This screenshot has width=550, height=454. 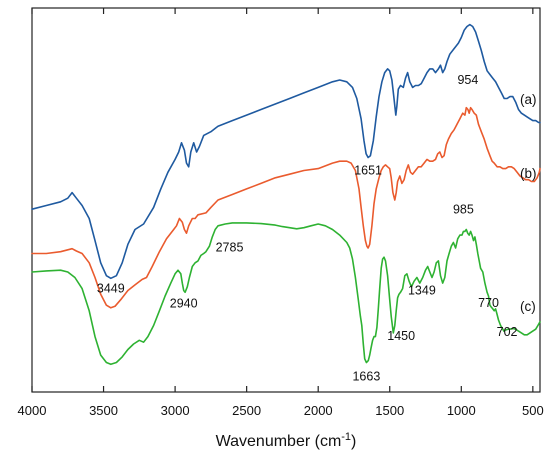 I want to click on x-tick-label: 1500, so click(x=389, y=410).